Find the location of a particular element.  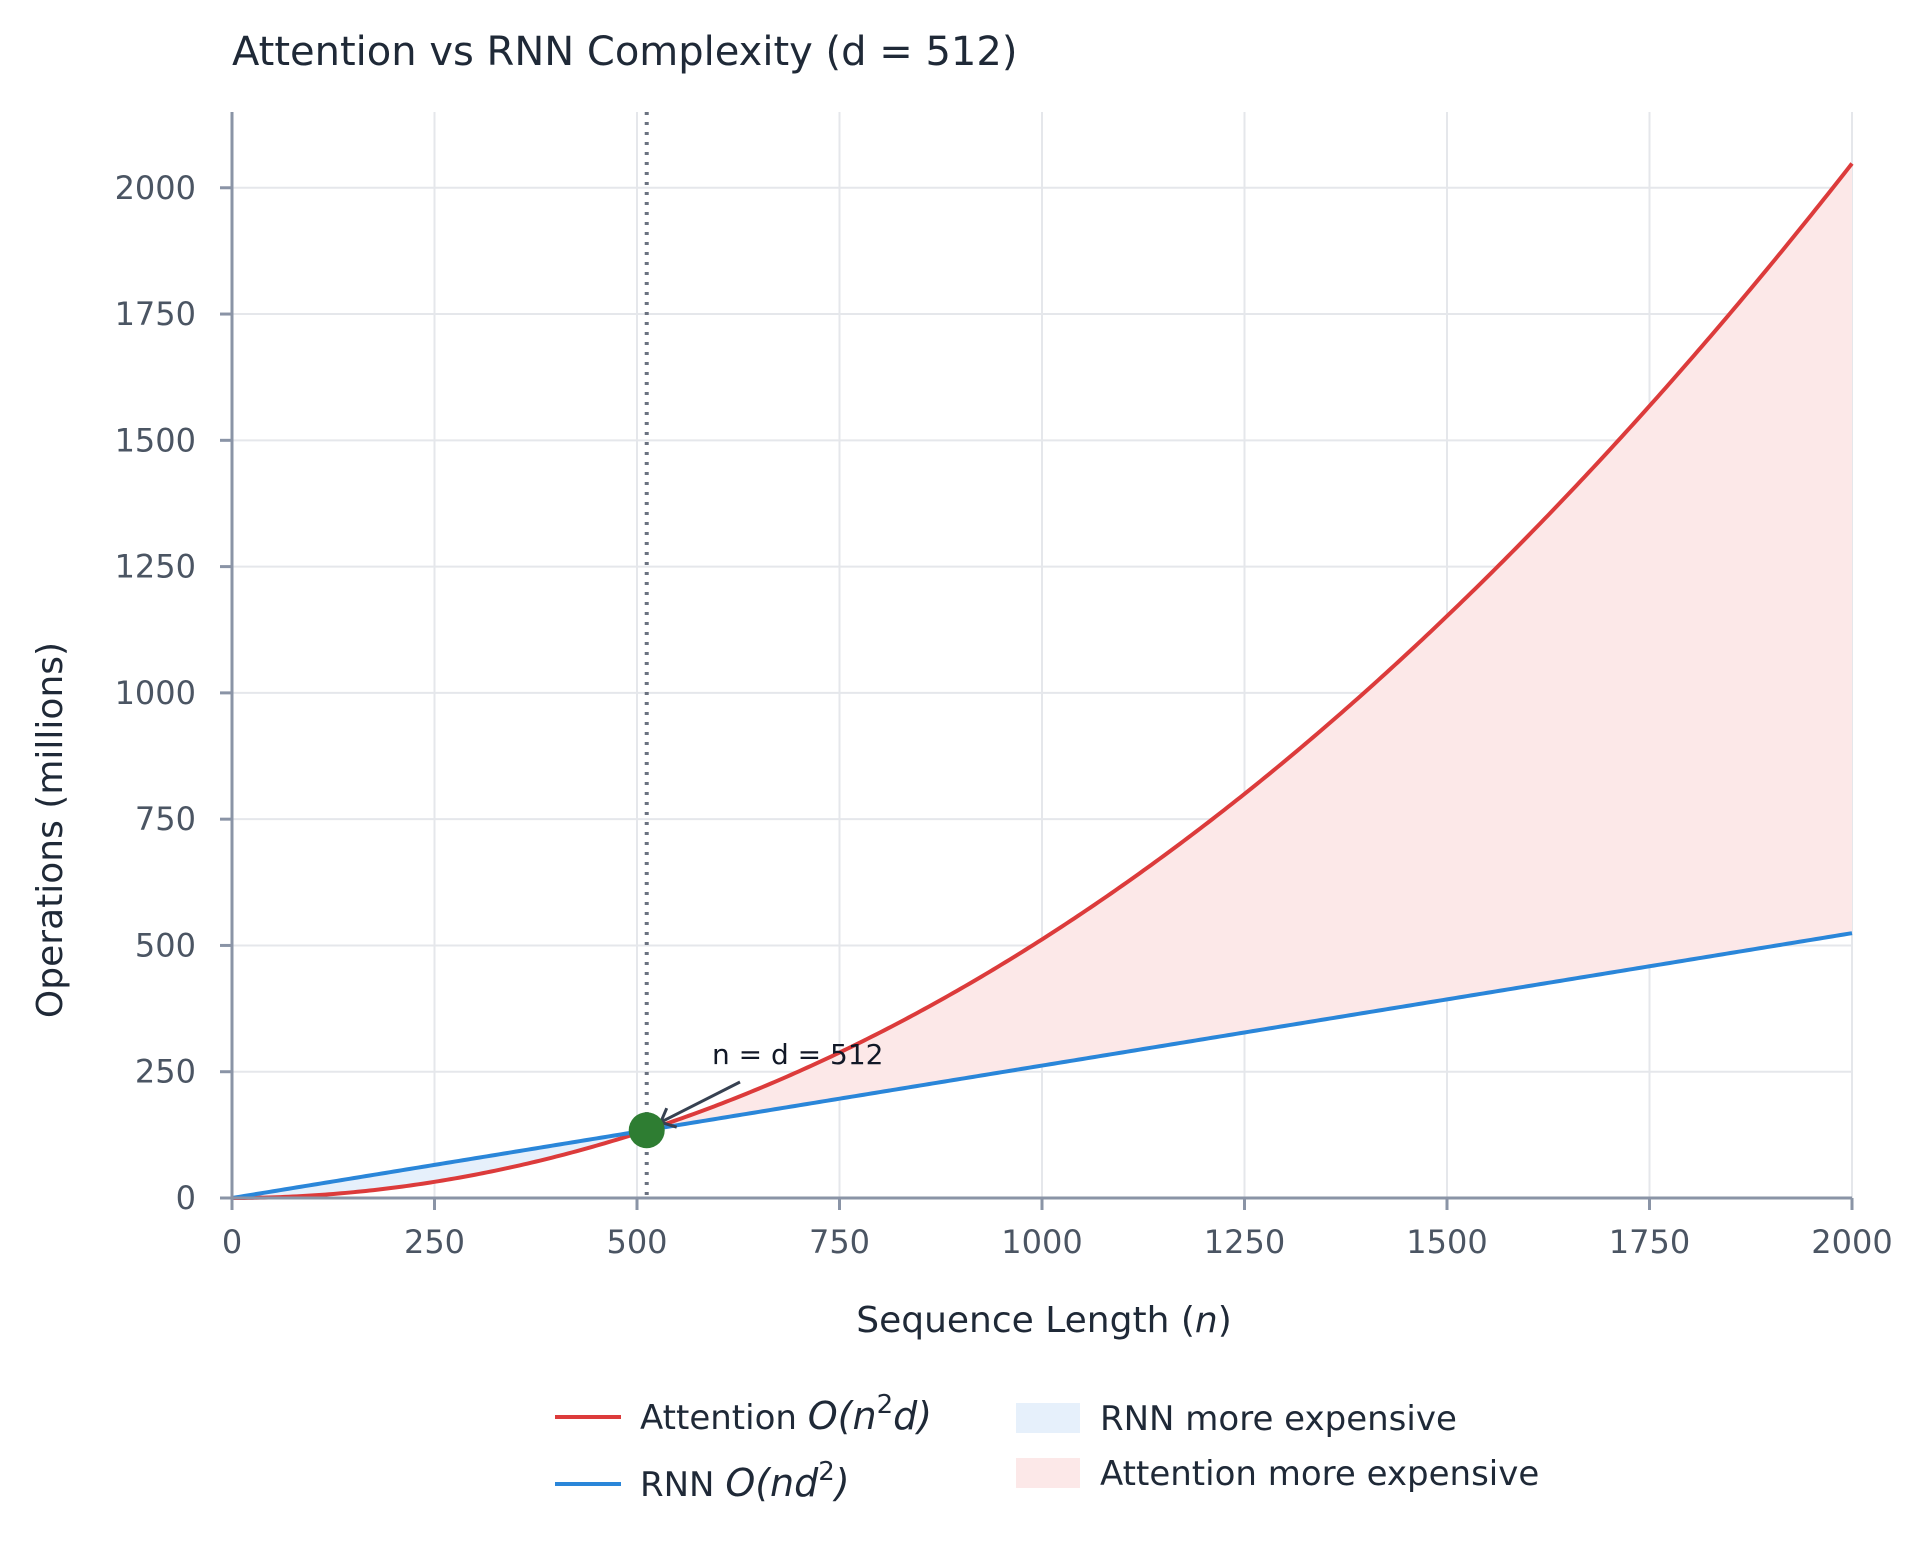

x-tick-label: 1500 is located at coordinates (1446, 1242).